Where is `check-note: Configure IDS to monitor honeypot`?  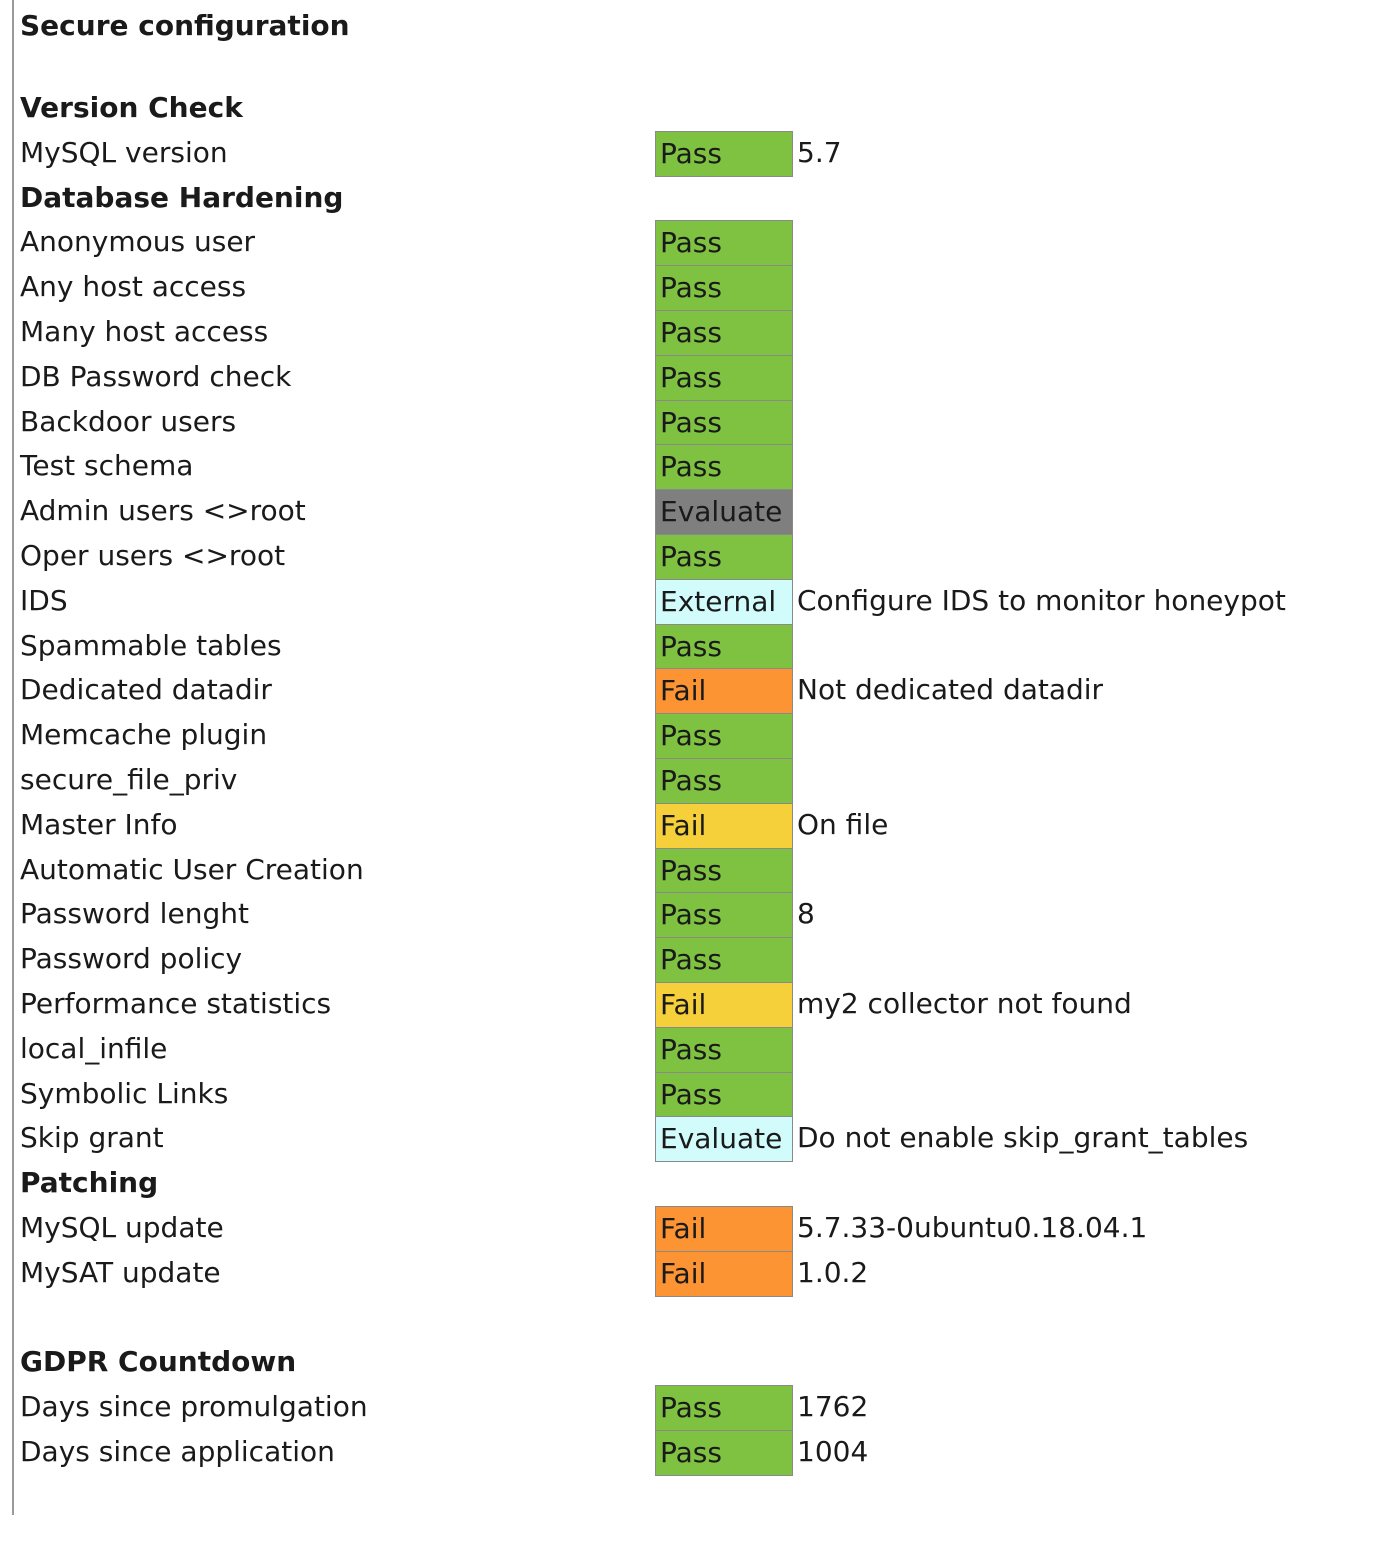
check-note: Configure IDS to monitor honeypot is located at coordinates (1041, 600).